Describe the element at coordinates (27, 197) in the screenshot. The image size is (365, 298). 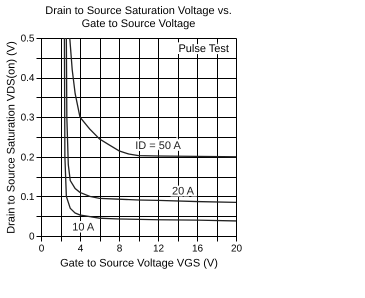
I see `y-tick-label: 0.1` at that location.